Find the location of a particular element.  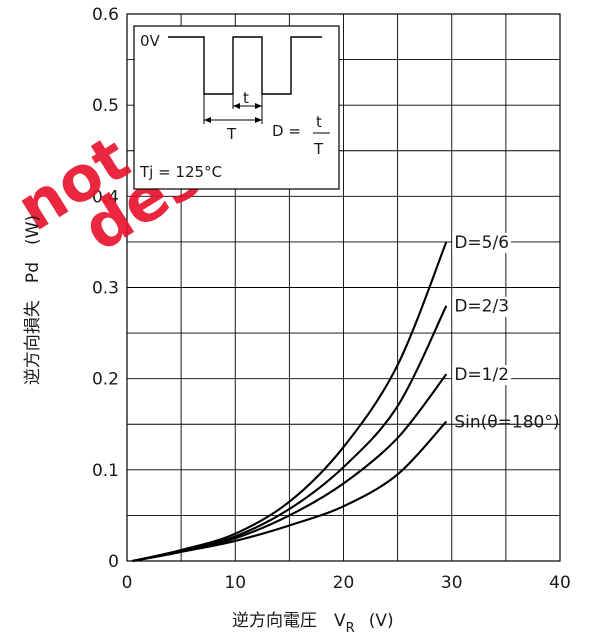

y-tick-label: 0.6 is located at coordinates (105, 15).